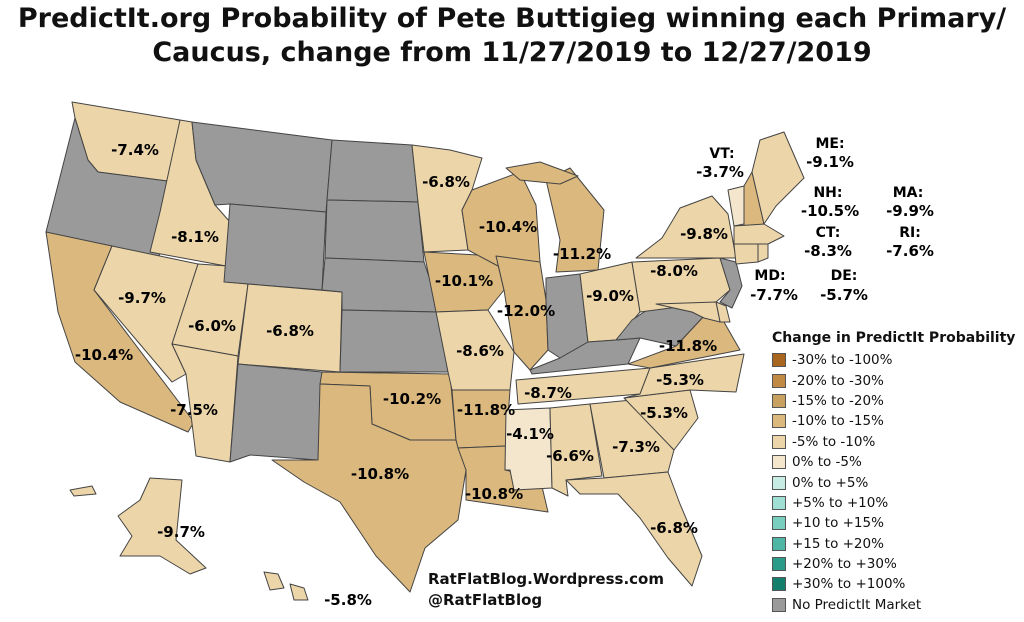  I want to click on legend-item: +15 to +20%, so click(897, 544).